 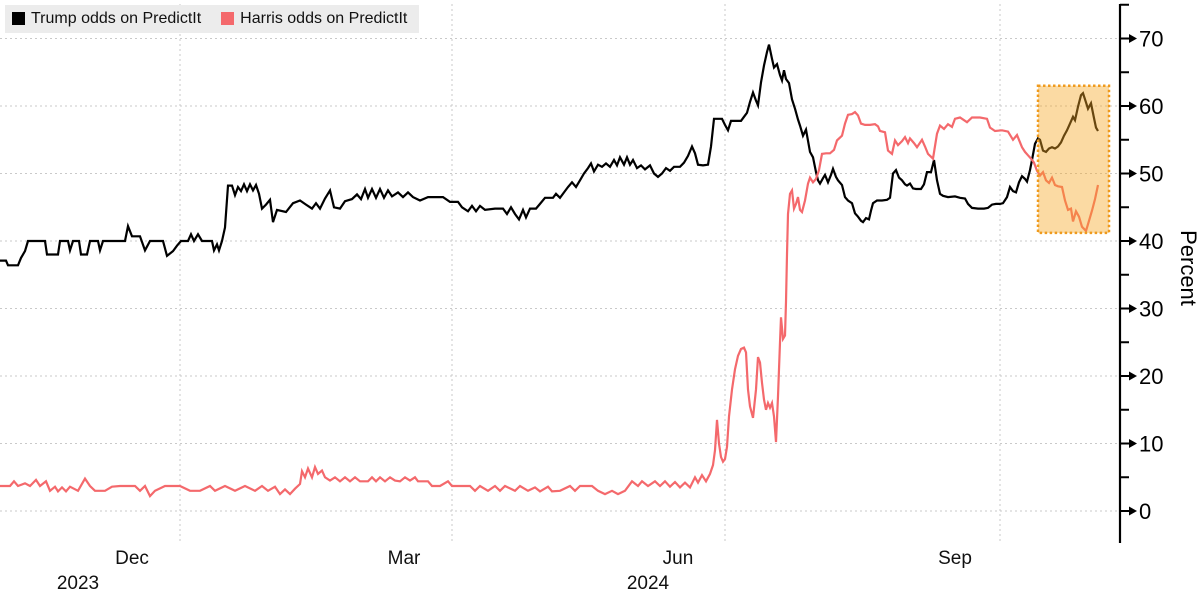 What do you see at coordinates (678, 558) in the screenshot?
I see `x-tick-label: Jun` at bounding box center [678, 558].